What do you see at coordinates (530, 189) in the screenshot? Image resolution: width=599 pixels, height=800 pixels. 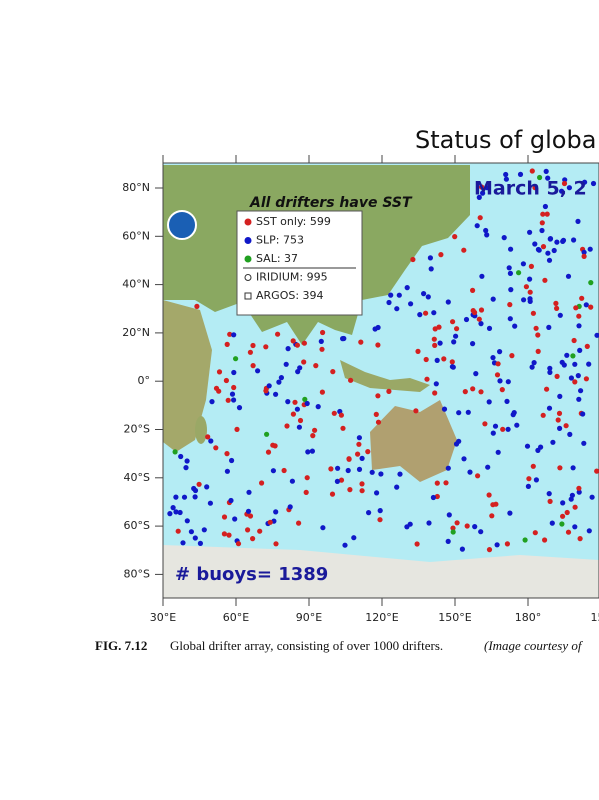 I see `date: March 5, 2` at bounding box center [530, 189].